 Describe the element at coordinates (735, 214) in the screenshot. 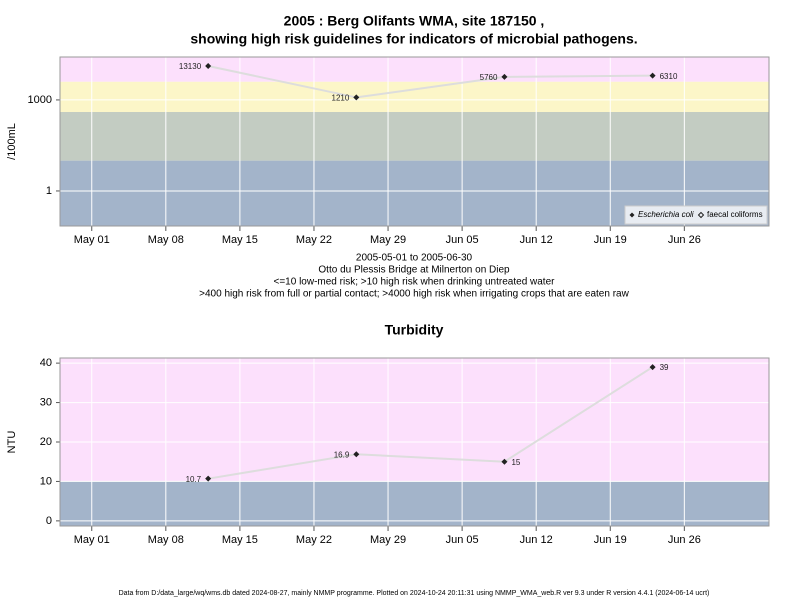

I see `legend-label: faecal coliforms` at that location.